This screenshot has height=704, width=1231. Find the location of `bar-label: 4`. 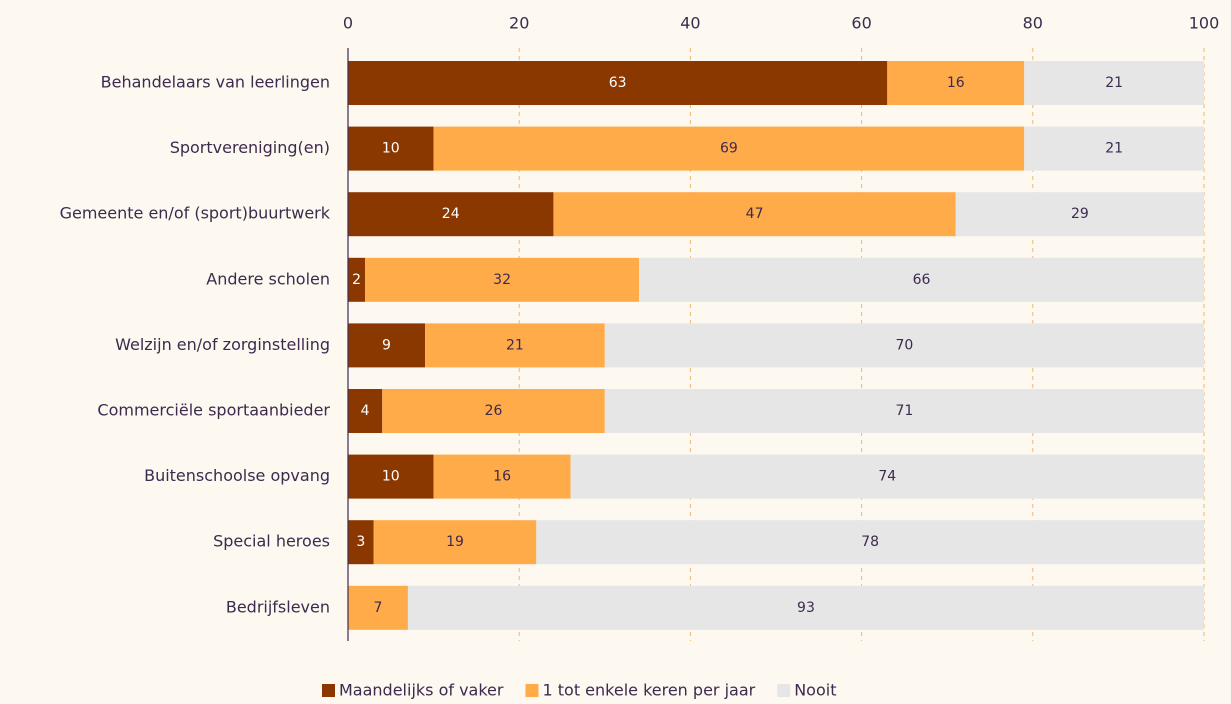

bar-label: 4 is located at coordinates (365, 411).